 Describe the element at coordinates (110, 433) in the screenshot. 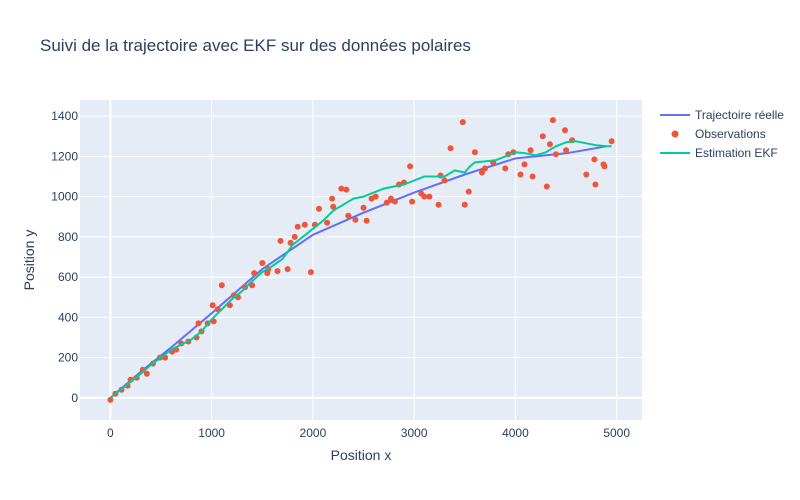

I see `x-tick-label: 0` at that location.